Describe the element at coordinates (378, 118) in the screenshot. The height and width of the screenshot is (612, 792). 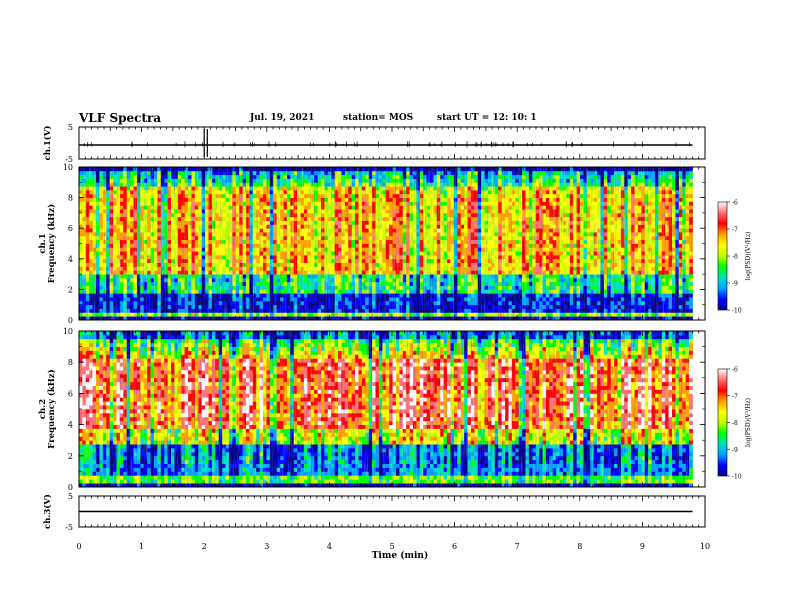
I see `station-label: station= MOS` at that location.